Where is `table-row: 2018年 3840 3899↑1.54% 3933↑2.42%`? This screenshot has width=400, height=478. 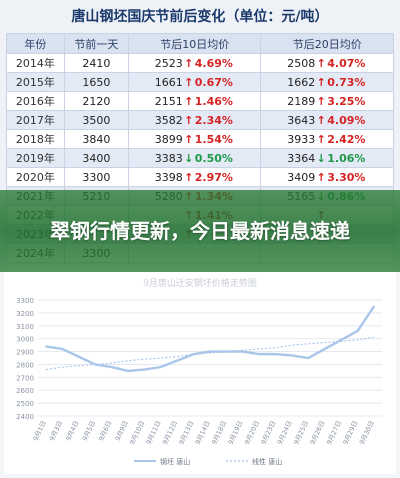
table-row: 2018年 3840 3899↑1.54% 3933↑2.42% is located at coordinates (200, 139).